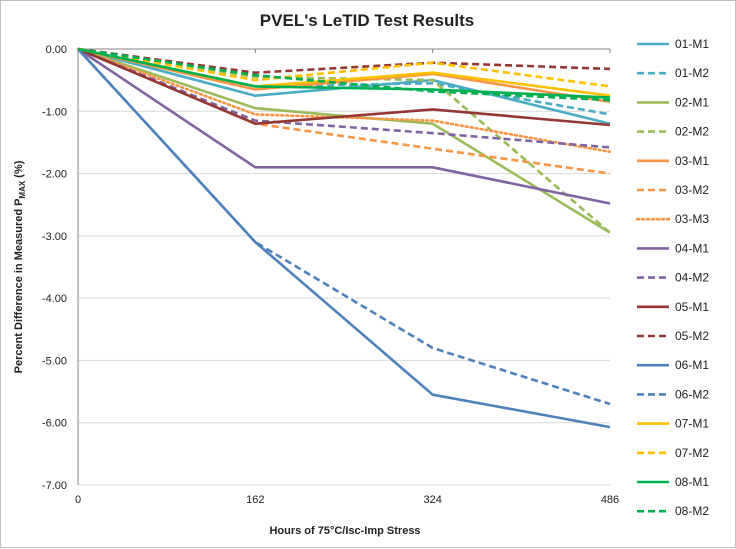  Describe the element at coordinates (692, 219) in the screenshot. I see `legend-label-03-m3: 03-M3` at that location.